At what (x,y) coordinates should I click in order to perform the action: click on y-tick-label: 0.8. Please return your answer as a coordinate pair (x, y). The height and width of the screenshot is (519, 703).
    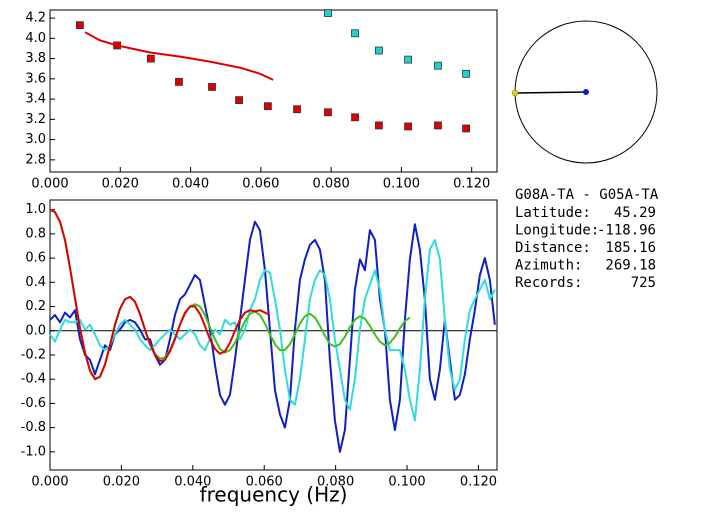
    Looking at the image, I should click on (35, 233).